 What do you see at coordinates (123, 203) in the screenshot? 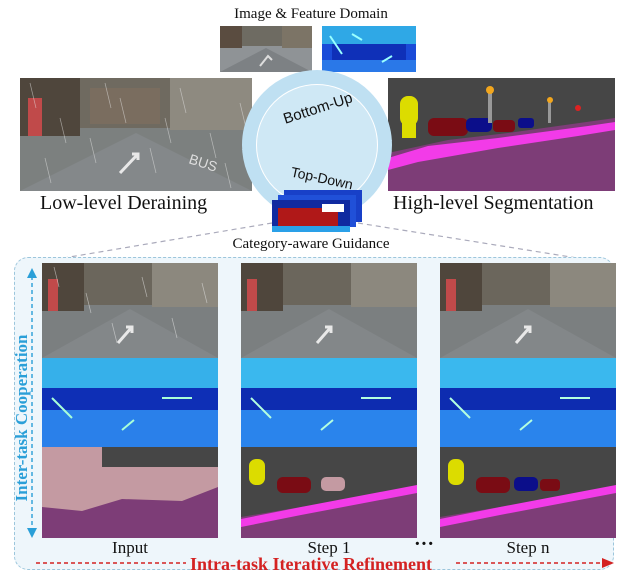
I see `low-level-deraining-label: Low-level Deraining` at bounding box center [123, 203].